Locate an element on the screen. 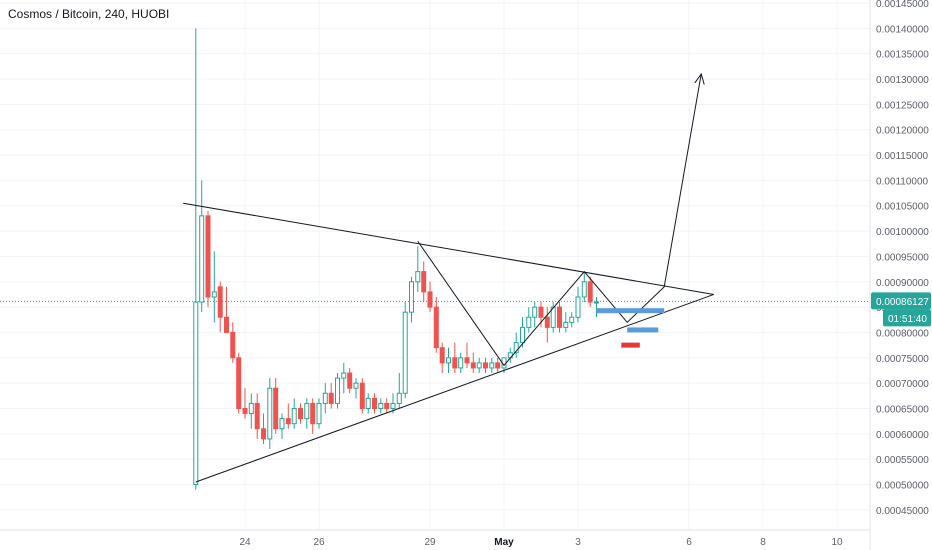  y-tick-label: 0.00105000 is located at coordinates (902, 207).